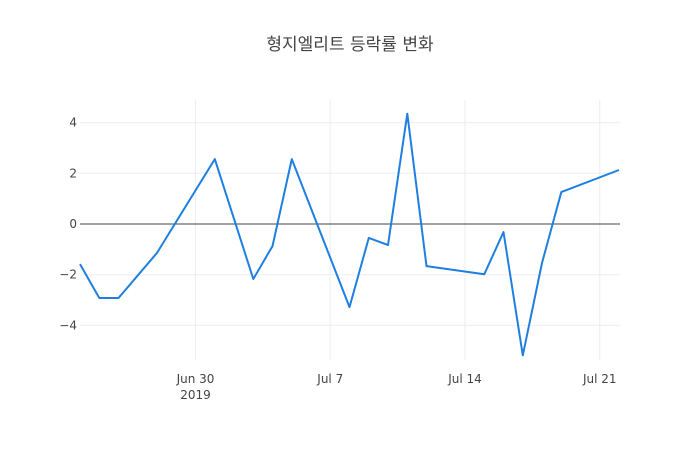  I want to click on x-tick-label: Jul 21, so click(599, 379).